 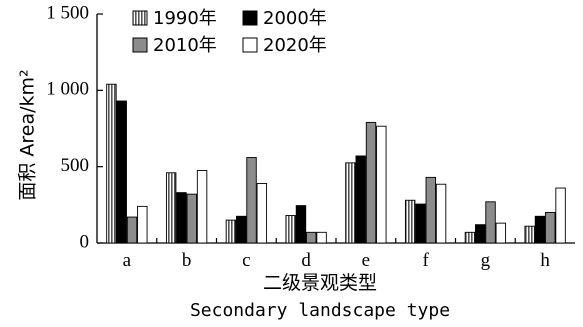 I want to click on x-axis-title-cn: 二级景观类型, so click(x=320, y=283).